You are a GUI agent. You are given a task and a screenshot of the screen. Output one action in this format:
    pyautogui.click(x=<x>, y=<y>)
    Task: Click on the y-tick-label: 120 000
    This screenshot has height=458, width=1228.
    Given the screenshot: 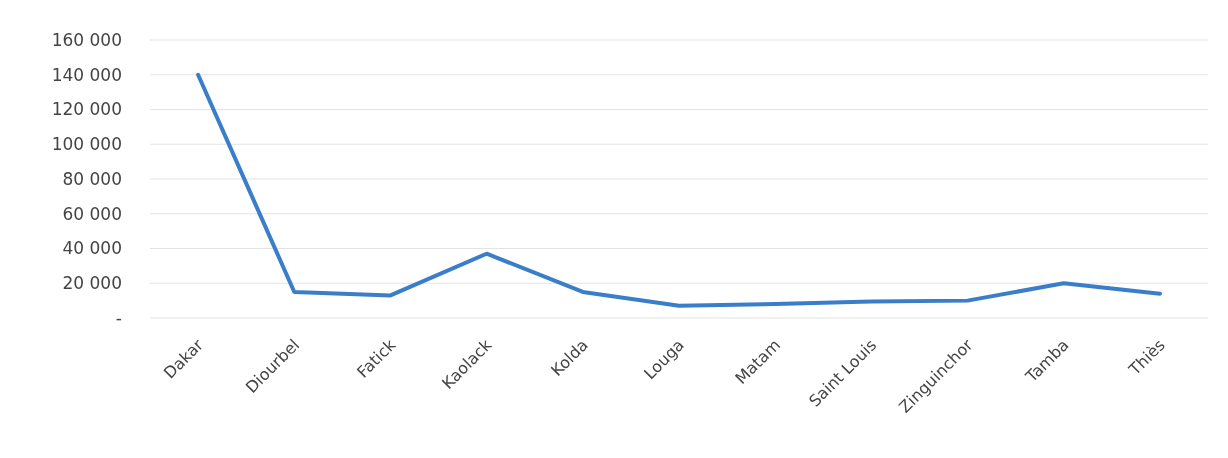 What is the action you would take?
    pyautogui.click(x=86, y=109)
    